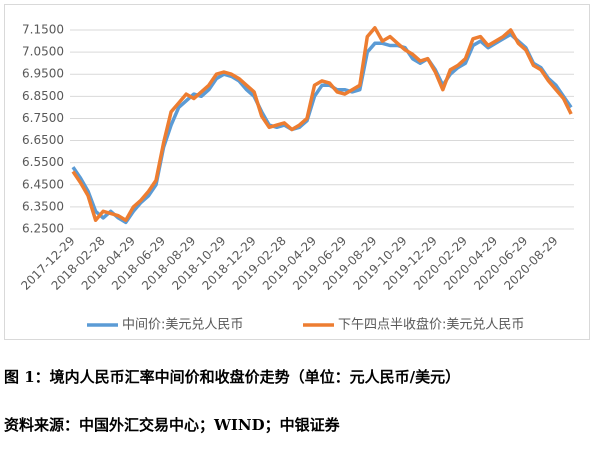 This screenshot has height=458, width=594. What do you see at coordinates (43, 52) in the screenshot?
I see `y-tick-label: 7.0500` at bounding box center [43, 52].